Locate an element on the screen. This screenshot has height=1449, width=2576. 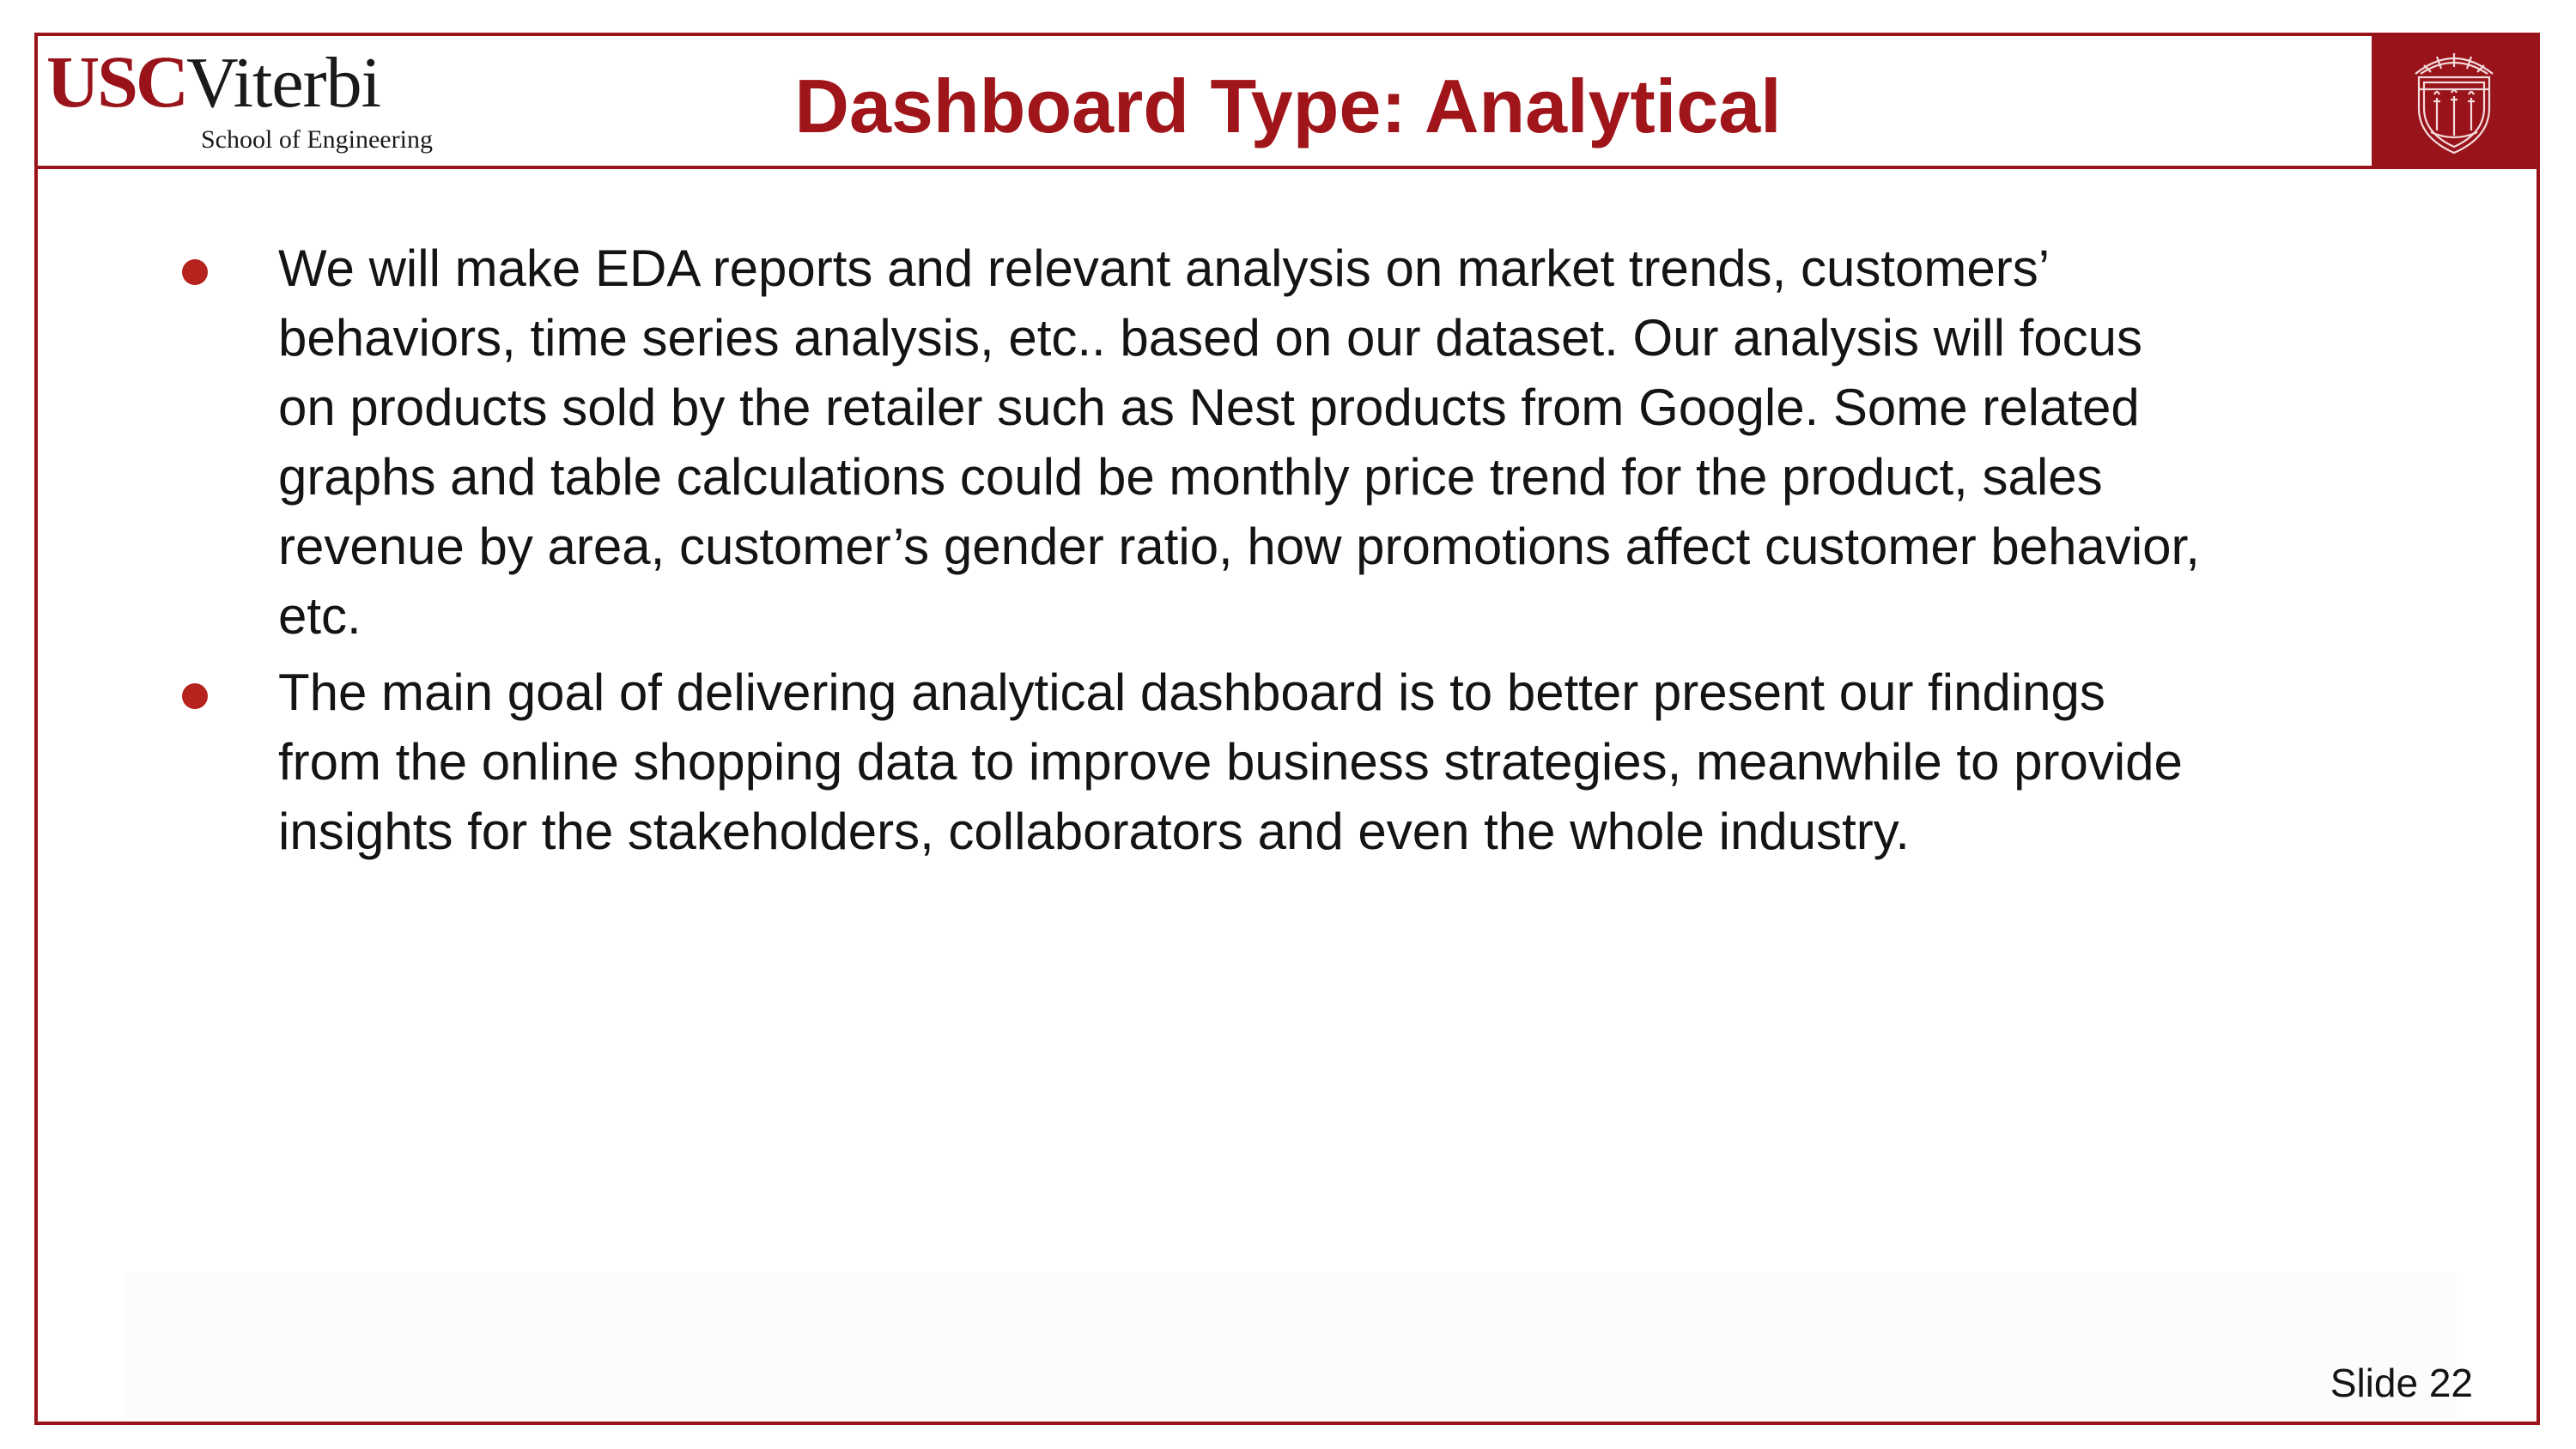
header-divider is located at coordinates (1287, 167).